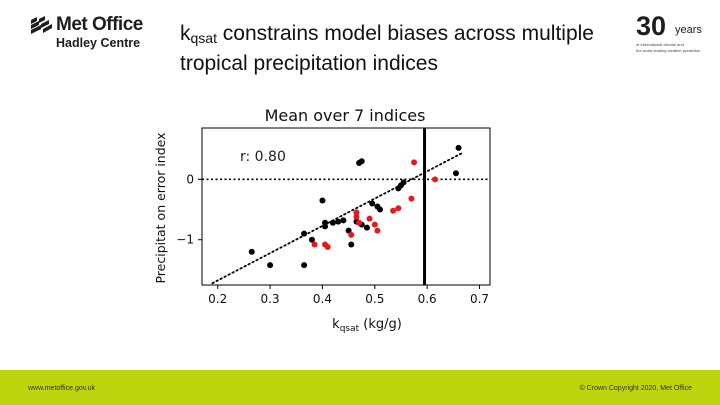 The height and width of the screenshot is (405, 720). What do you see at coordinates (41, 25) in the screenshot?
I see `met-office-logo-icon` at bounding box center [41, 25].